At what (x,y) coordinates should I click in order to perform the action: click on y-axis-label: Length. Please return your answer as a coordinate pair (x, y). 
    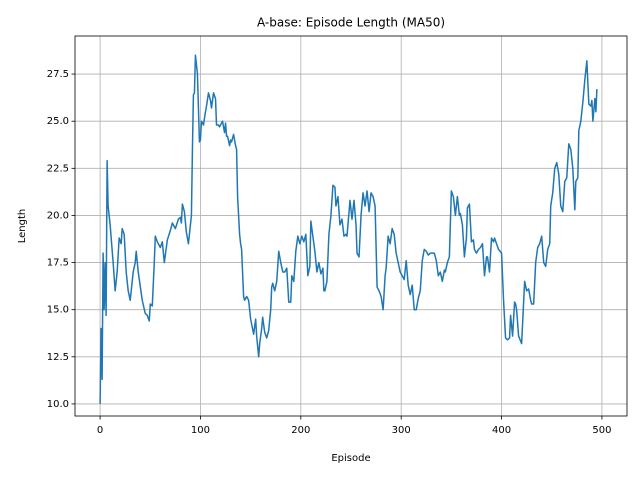
    Looking at the image, I should click on (22, 226).